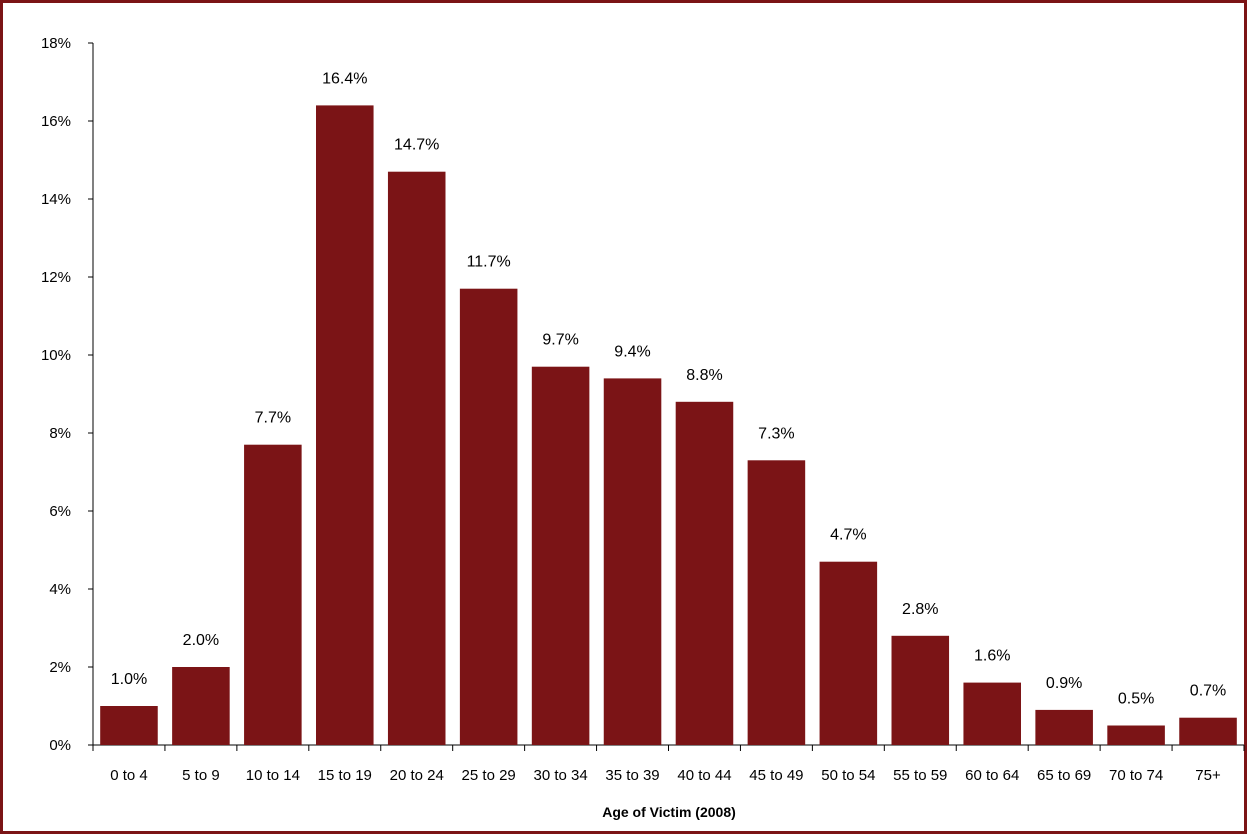 The image size is (1247, 837). Describe the element at coordinates (992, 775) in the screenshot. I see `x-tick-label: 60 to 64` at that location.